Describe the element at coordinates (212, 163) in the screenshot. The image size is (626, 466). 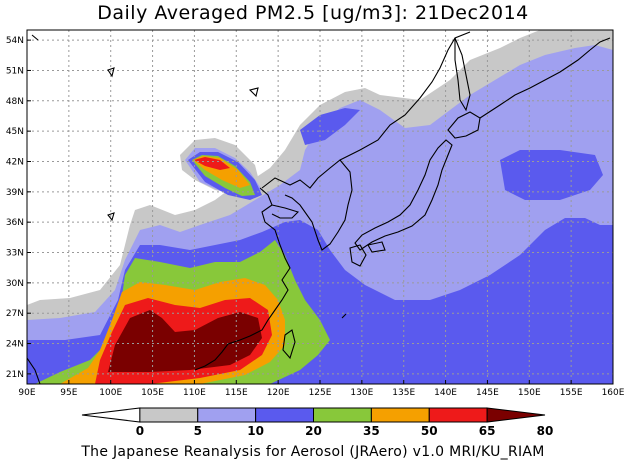
I see `field-65-80-north` at that location.